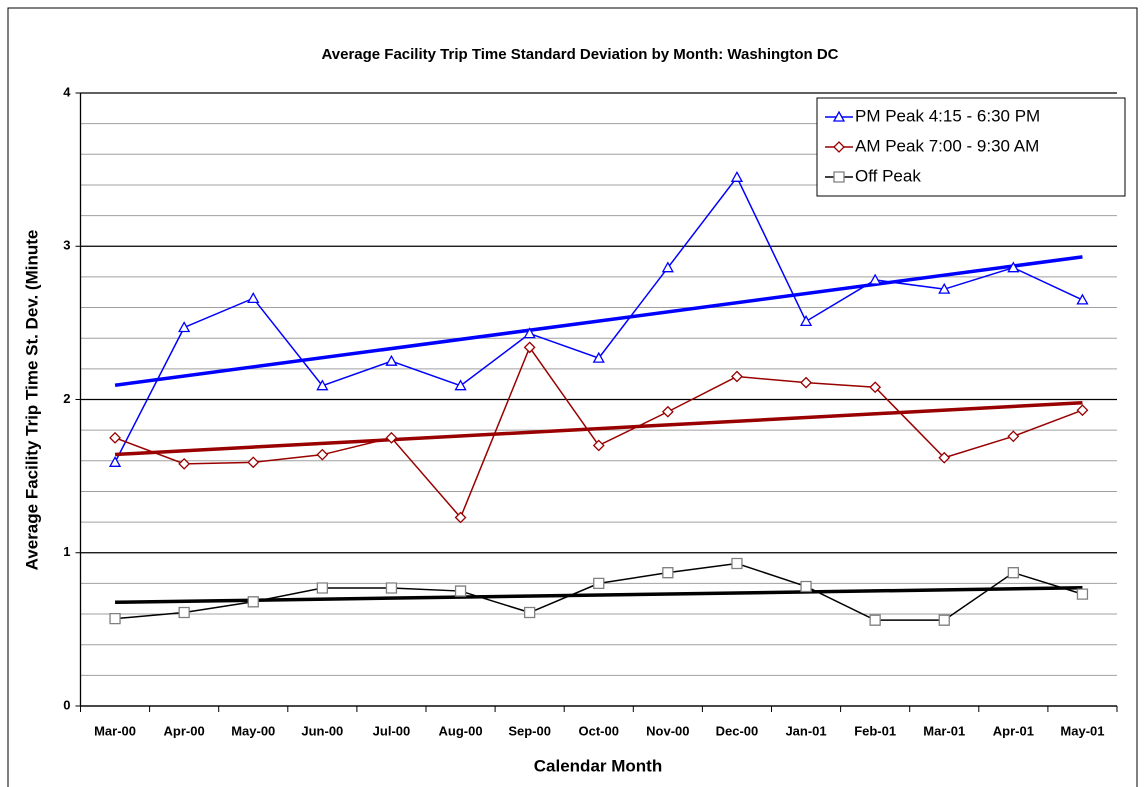 Image resolution: width=1146 pixels, height=787 pixels. What do you see at coordinates (66, 551) in the screenshot?
I see `y-tick-label: 1` at bounding box center [66, 551].